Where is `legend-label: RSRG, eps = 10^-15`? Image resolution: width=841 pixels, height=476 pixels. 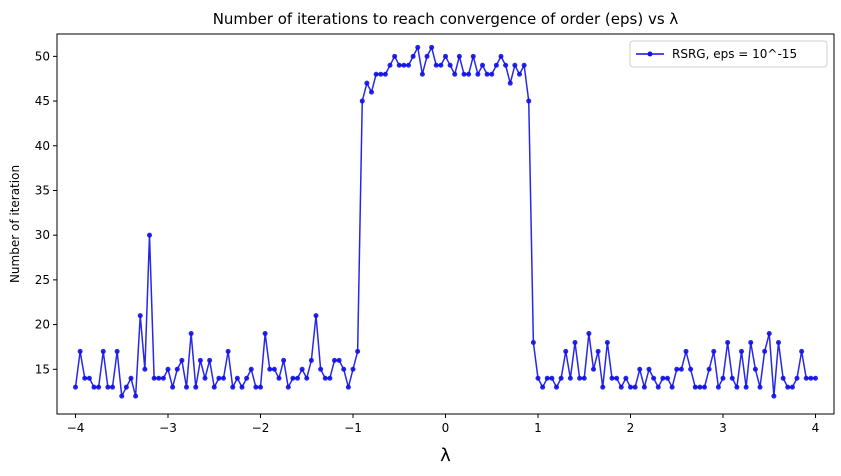
legend-label: RSRG, eps = 10^-15 is located at coordinates (734, 54).